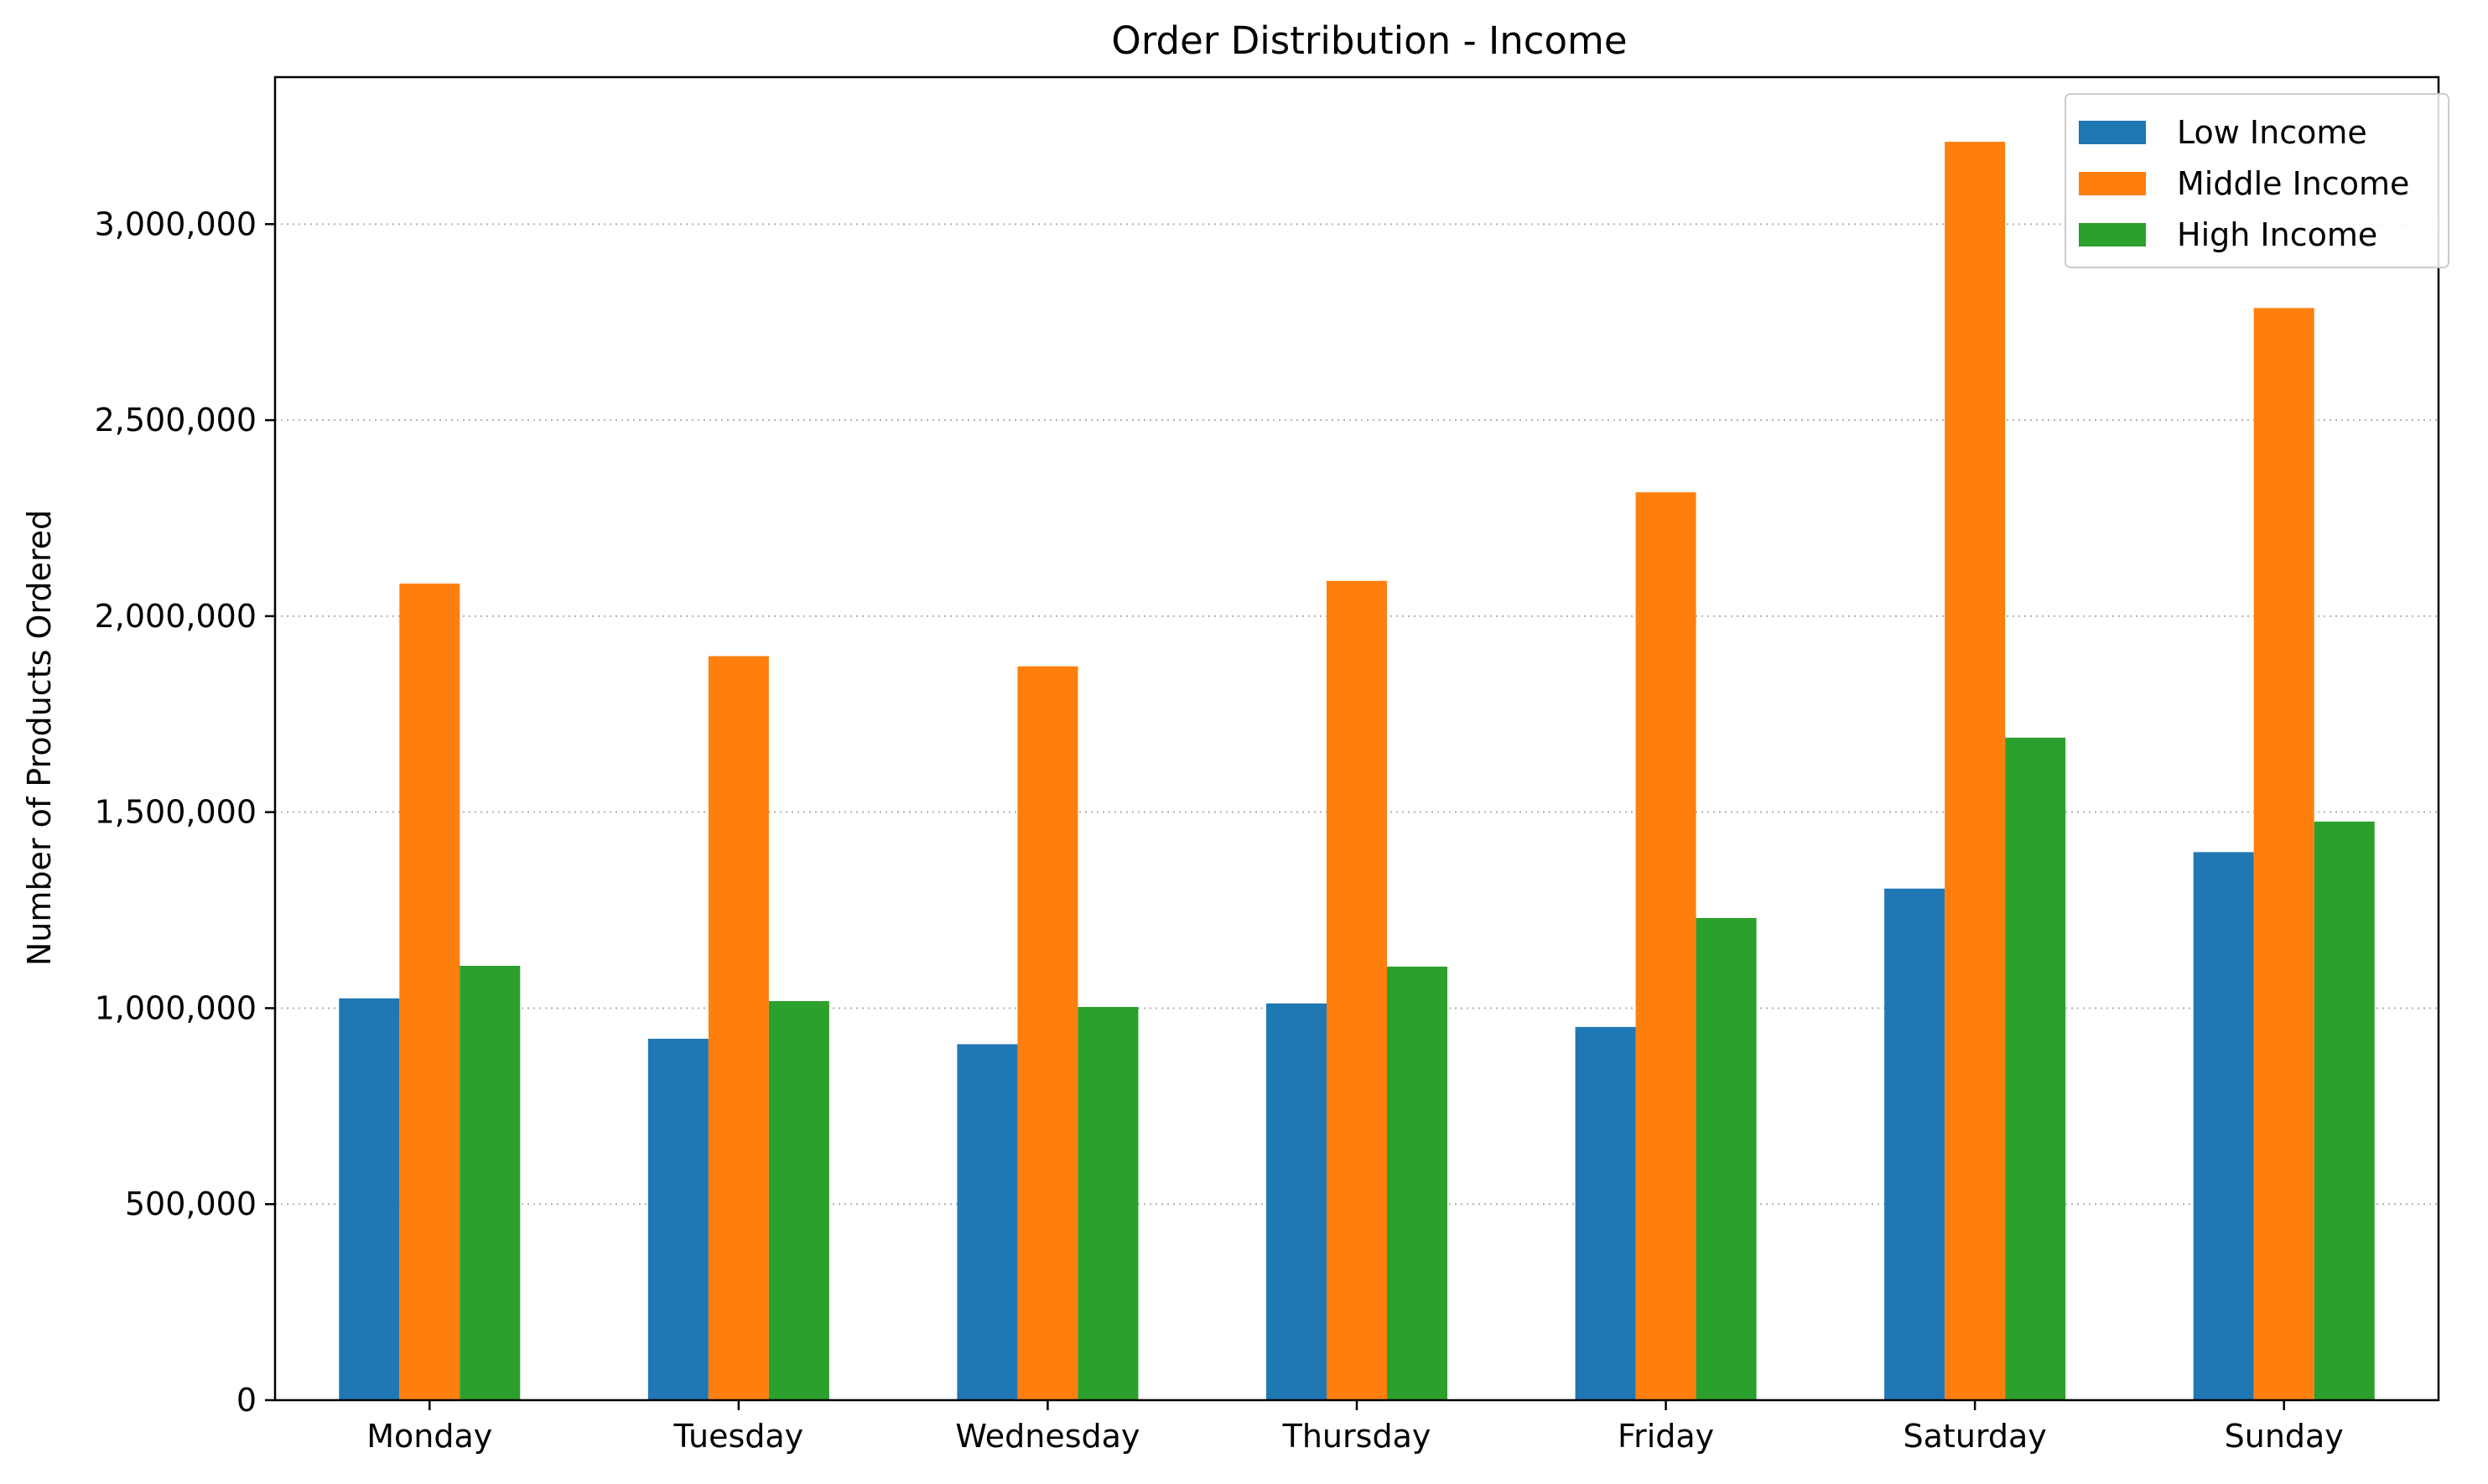 The width and height of the screenshot is (2488, 1484). Describe the element at coordinates (246, 1400) in the screenshot. I see `y-tick-label: 0` at that location.